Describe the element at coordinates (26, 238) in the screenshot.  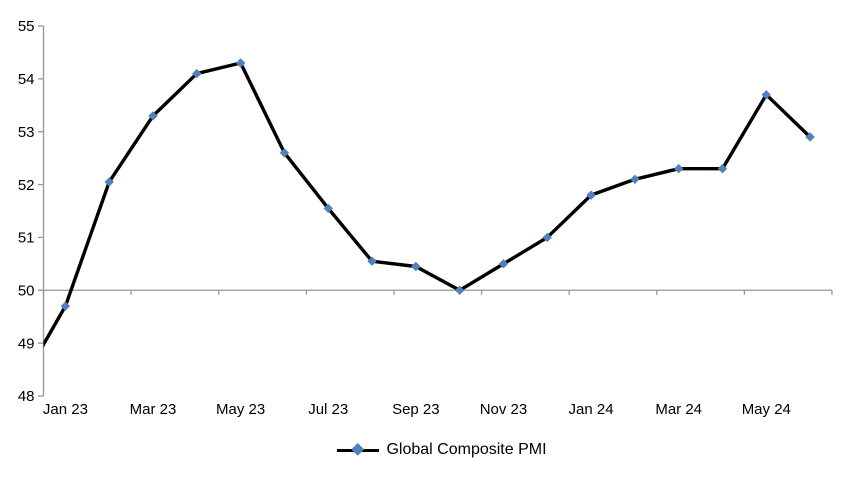
I see `y-axis-tick-label: 51` at that location.